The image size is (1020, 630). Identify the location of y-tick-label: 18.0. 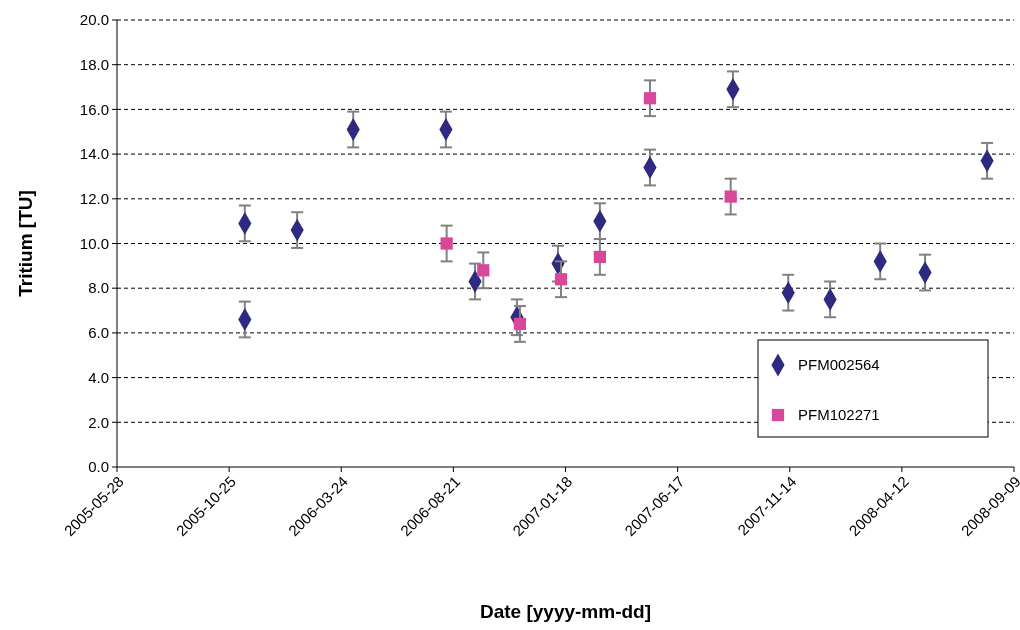
(94, 64).